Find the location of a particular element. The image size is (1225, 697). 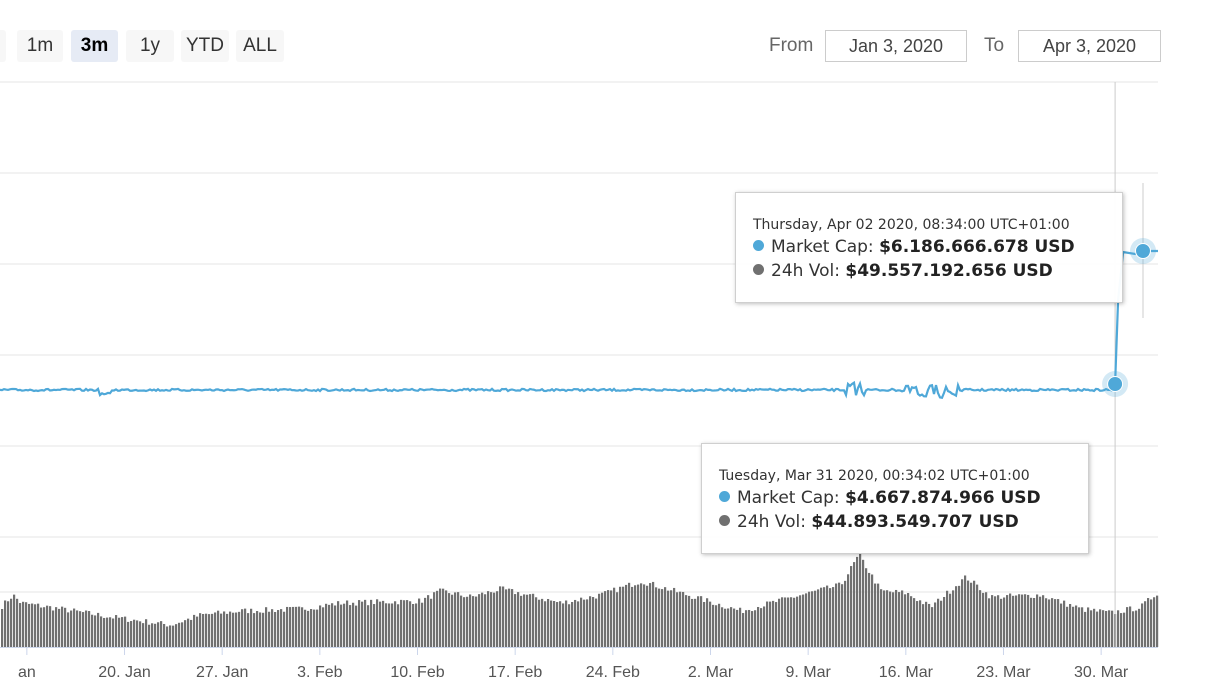

hover-markers is located at coordinates (1129, 317).